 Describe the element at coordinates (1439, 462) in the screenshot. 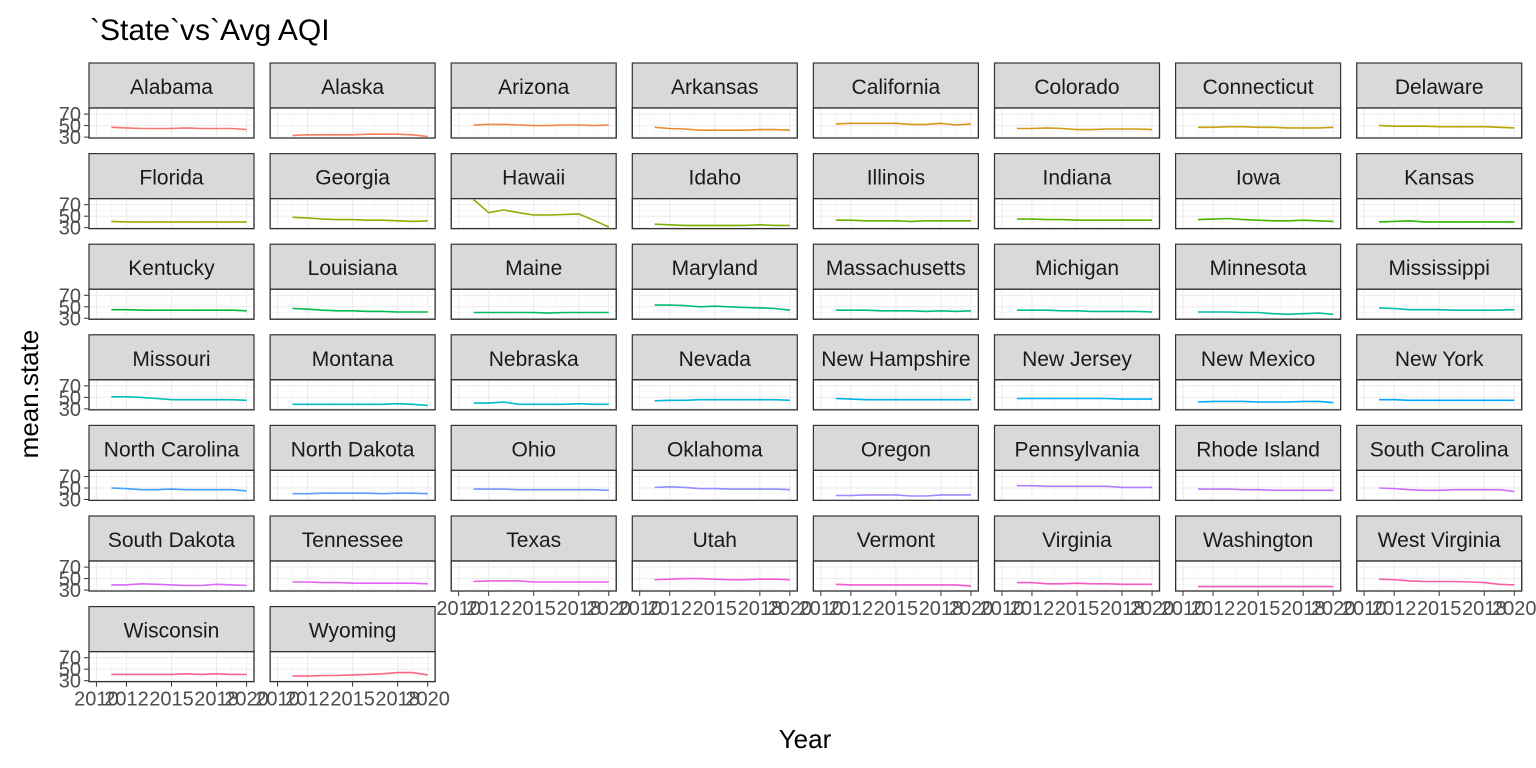

I see `facet-south-carolina: South Carolina` at that location.